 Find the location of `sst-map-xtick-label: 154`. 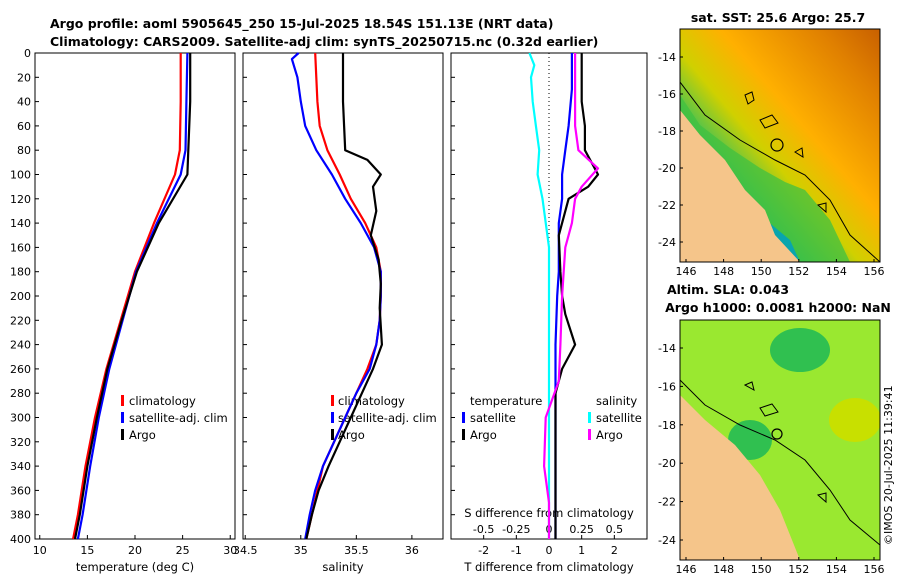

sst-map-xtick-label: 154 is located at coordinates (836, 271).